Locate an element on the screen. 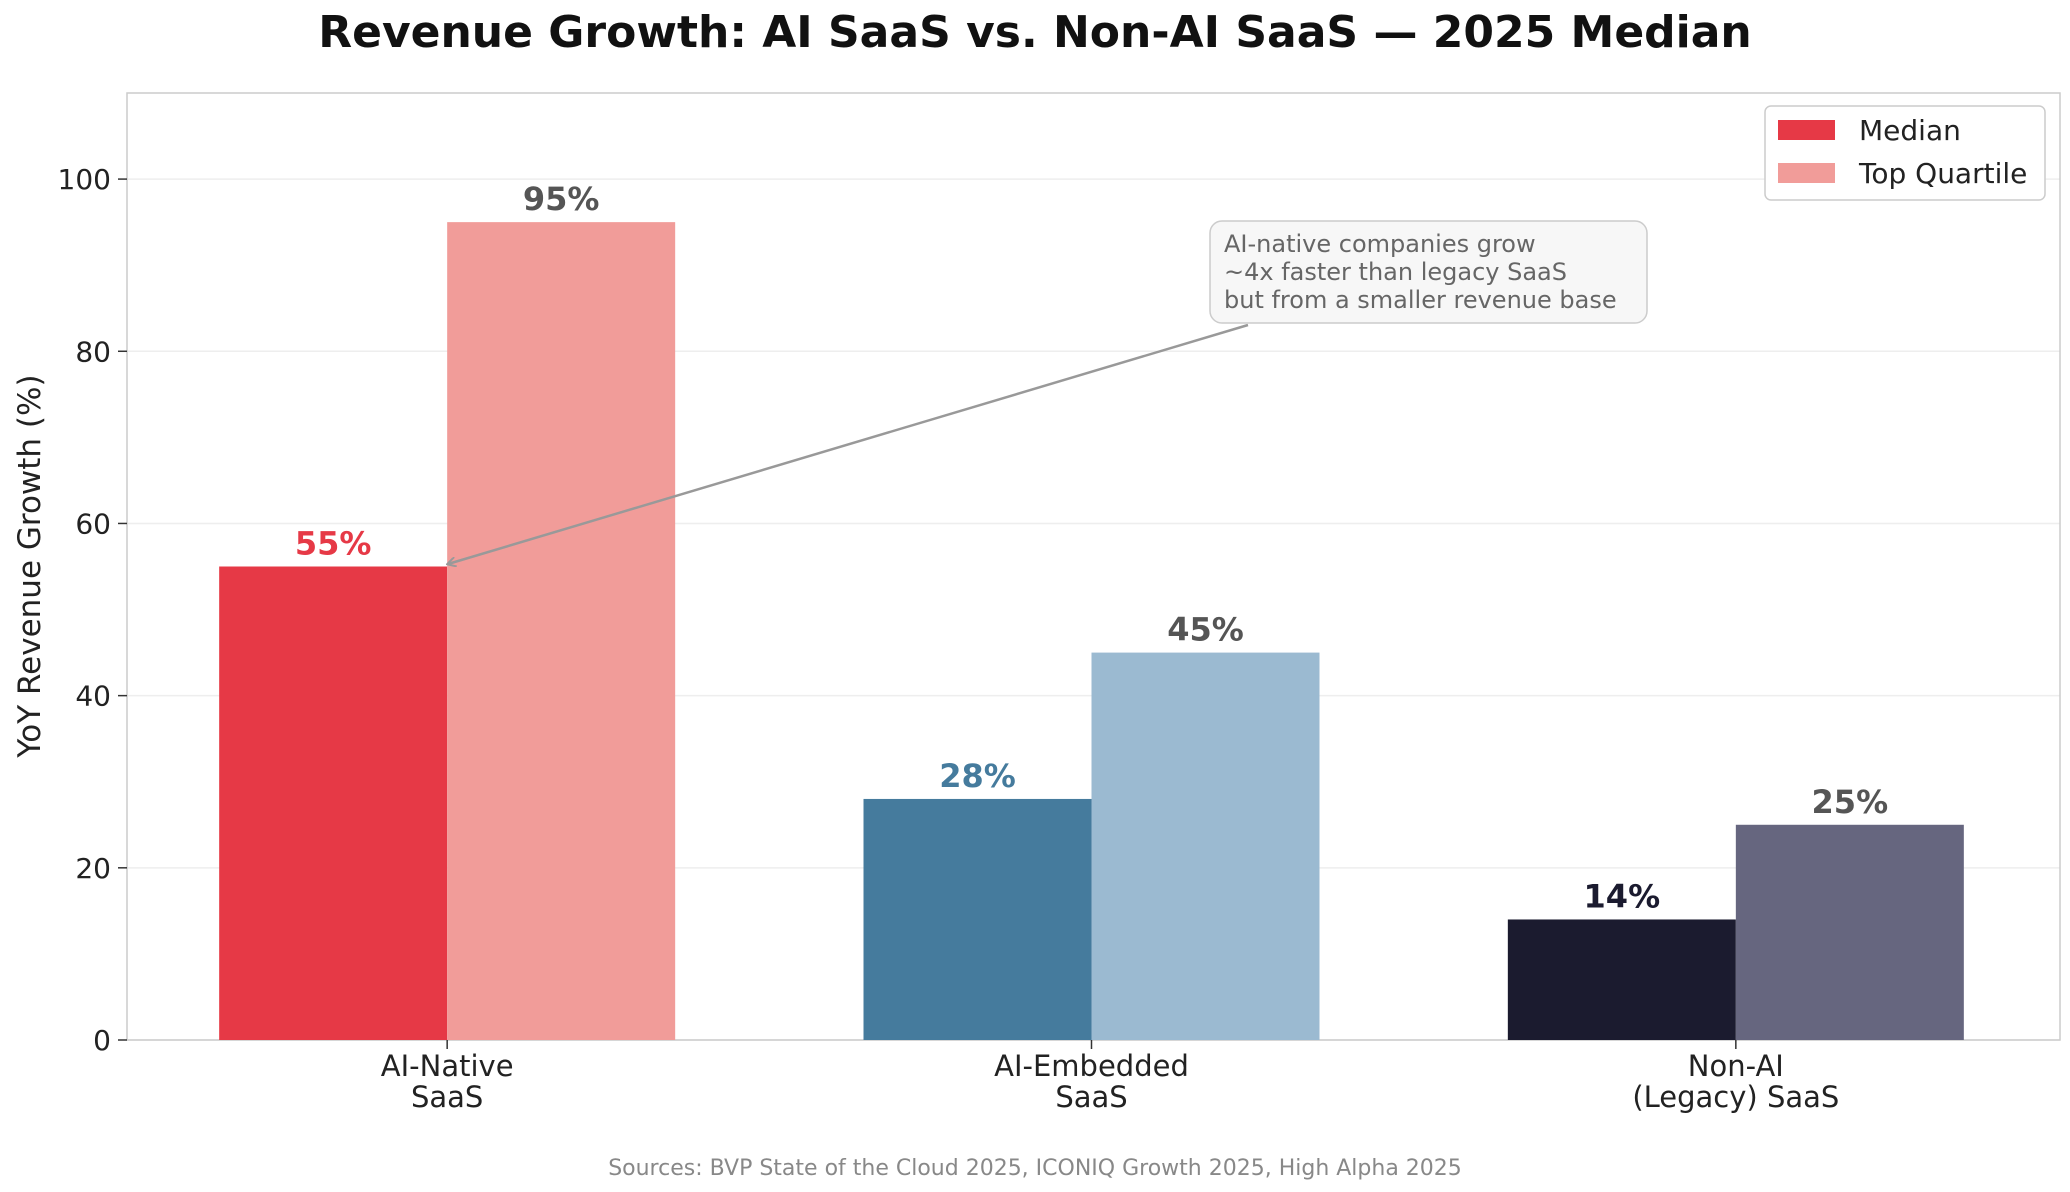 This screenshot has height=1192, width=2070. annotation-arrow is located at coordinates (848, 443).